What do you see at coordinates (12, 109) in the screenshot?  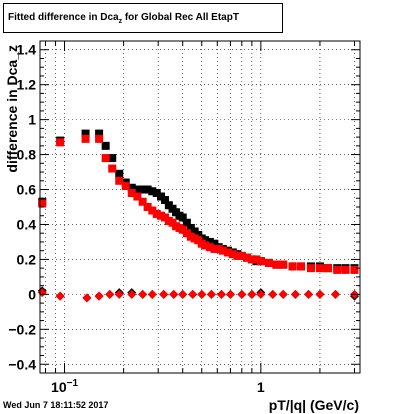 I see `y-axis-label: difference in Dca_z` at bounding box center [12, 109].